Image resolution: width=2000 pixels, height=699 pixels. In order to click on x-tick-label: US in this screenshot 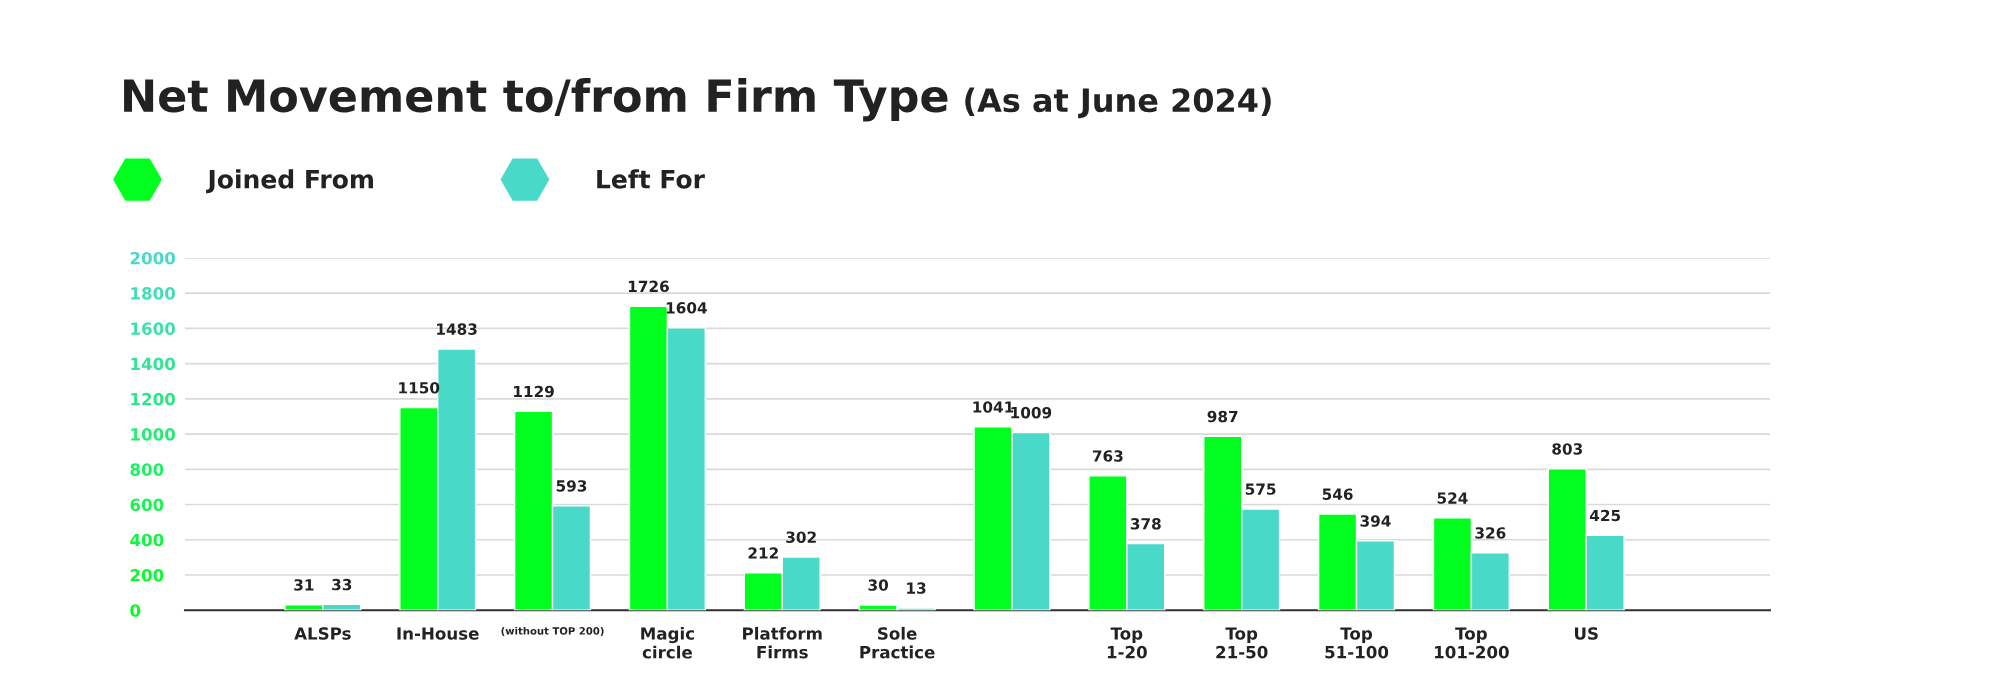, I will do `click(1586, 633)`.